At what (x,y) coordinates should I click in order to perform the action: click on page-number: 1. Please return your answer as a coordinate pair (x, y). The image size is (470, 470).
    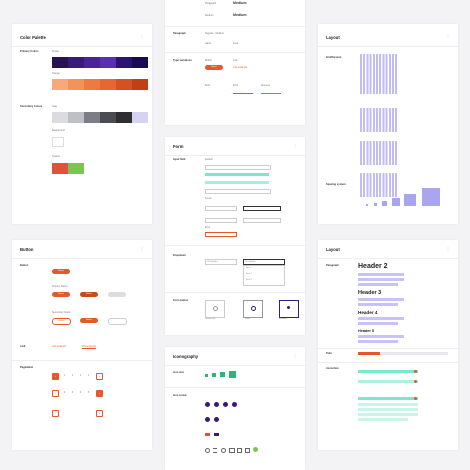
    Looking at the image, I should click on (64, 375).